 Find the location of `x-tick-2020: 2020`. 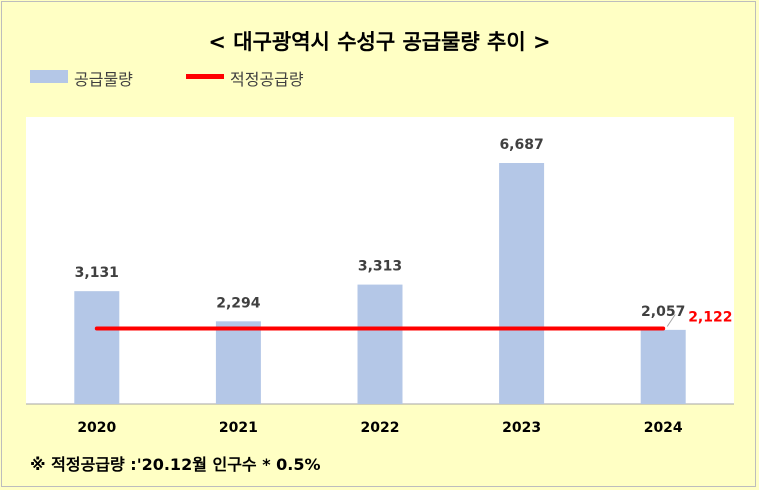

x-tick-2020: 2020 is located at coordinates (96, 428).